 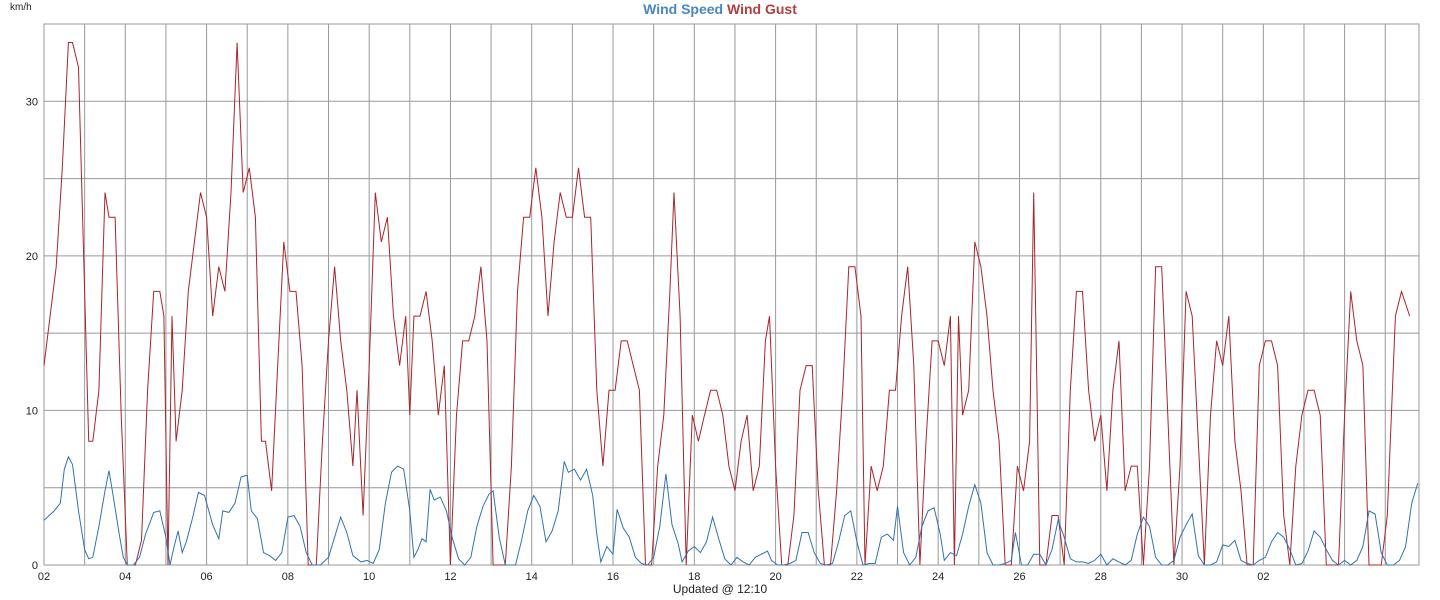 What do you see at coordinates (532, 577) in the screenshot?
I see `x-tick-label: 14` at bounding box center [532, 577].